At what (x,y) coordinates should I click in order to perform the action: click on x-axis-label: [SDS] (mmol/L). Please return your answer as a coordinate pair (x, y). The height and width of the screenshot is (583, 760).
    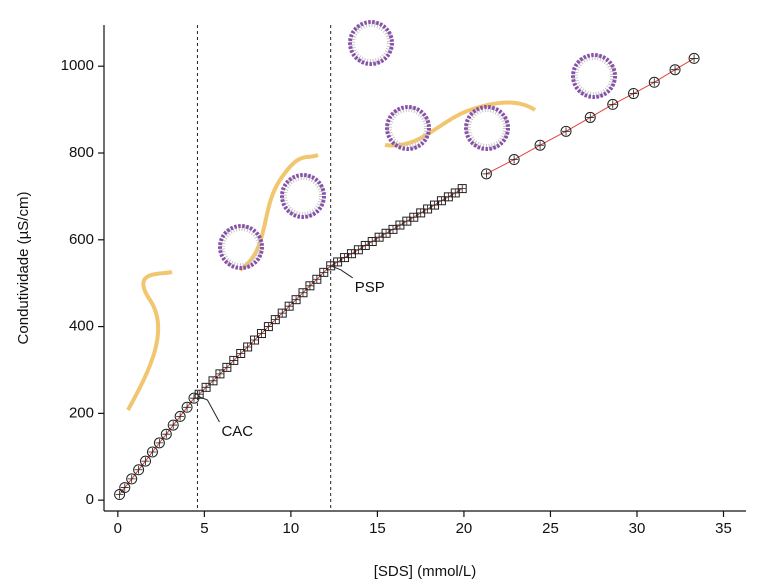
    Looking at the image, I should click on (425, 571).